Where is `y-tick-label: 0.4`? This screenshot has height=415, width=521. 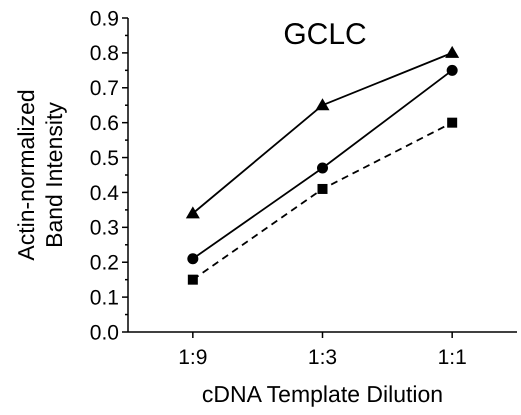
y-tick-label: 0.4 is located at coordinates (105, 193).